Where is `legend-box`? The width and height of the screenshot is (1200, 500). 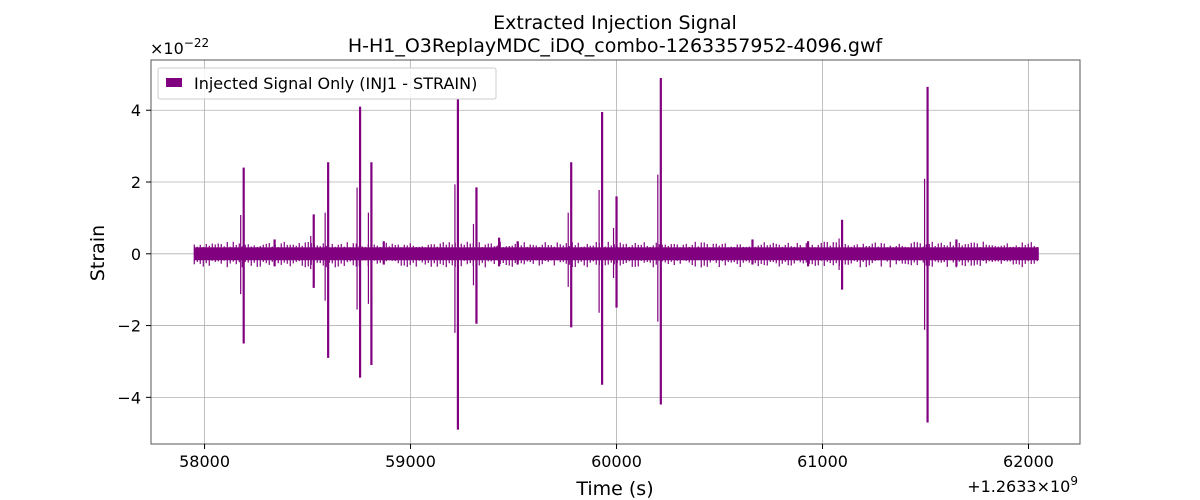 legend-box is located at coordinates (327, 83).